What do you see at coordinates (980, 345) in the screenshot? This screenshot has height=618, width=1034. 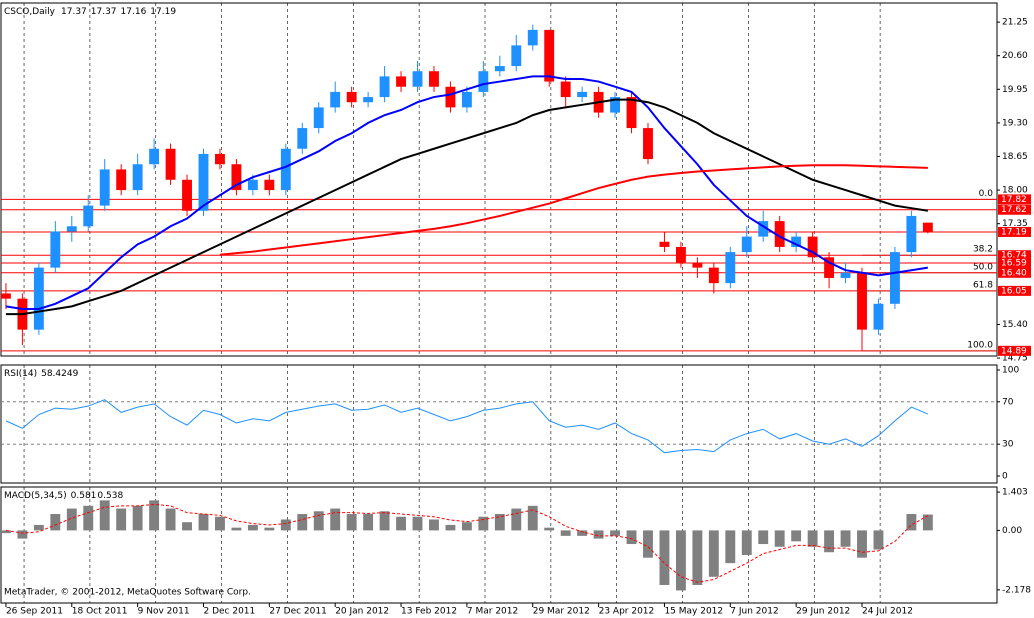 I see `fibo-label: 100.0` at bounding box center [980, 345].